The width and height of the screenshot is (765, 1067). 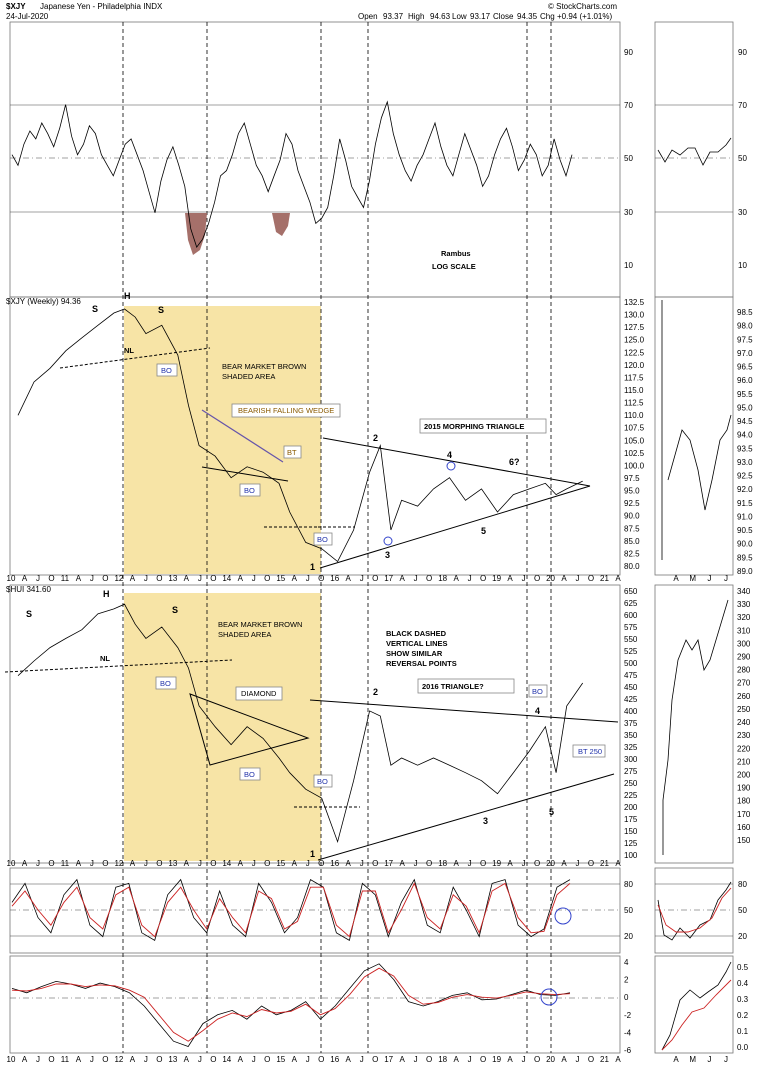 I want to click on bo-callout-1: BO, so click(x=166, y=370).